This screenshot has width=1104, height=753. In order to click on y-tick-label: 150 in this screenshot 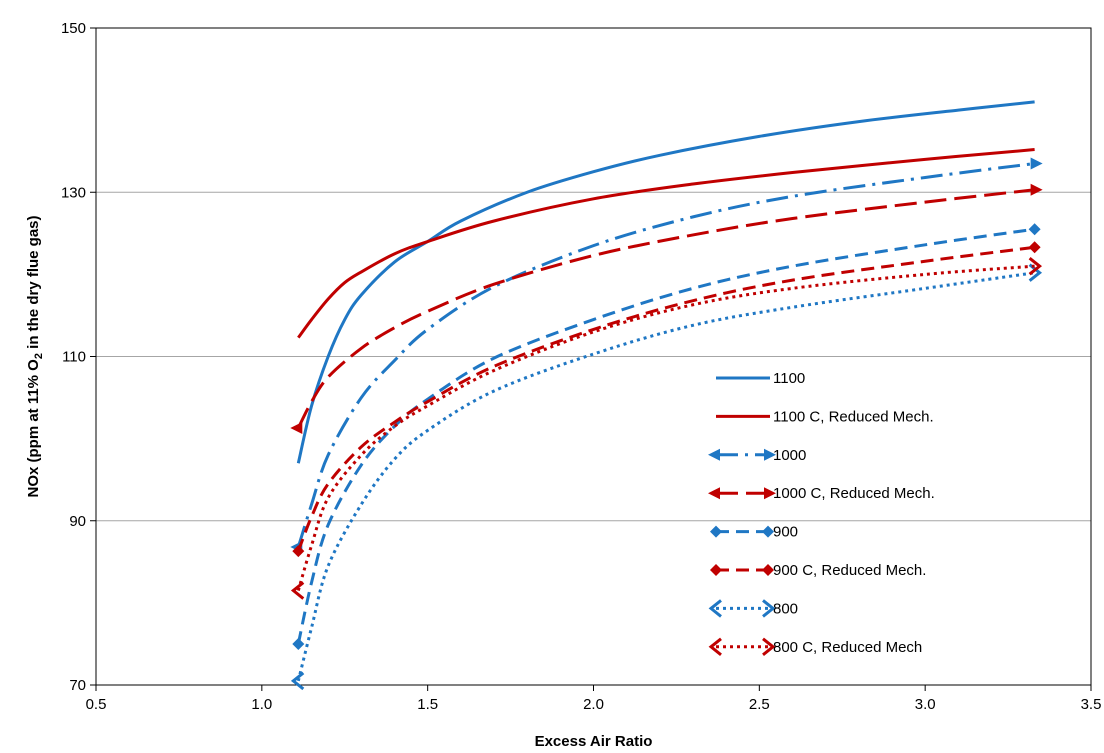, I will do `click(73, 28)`.